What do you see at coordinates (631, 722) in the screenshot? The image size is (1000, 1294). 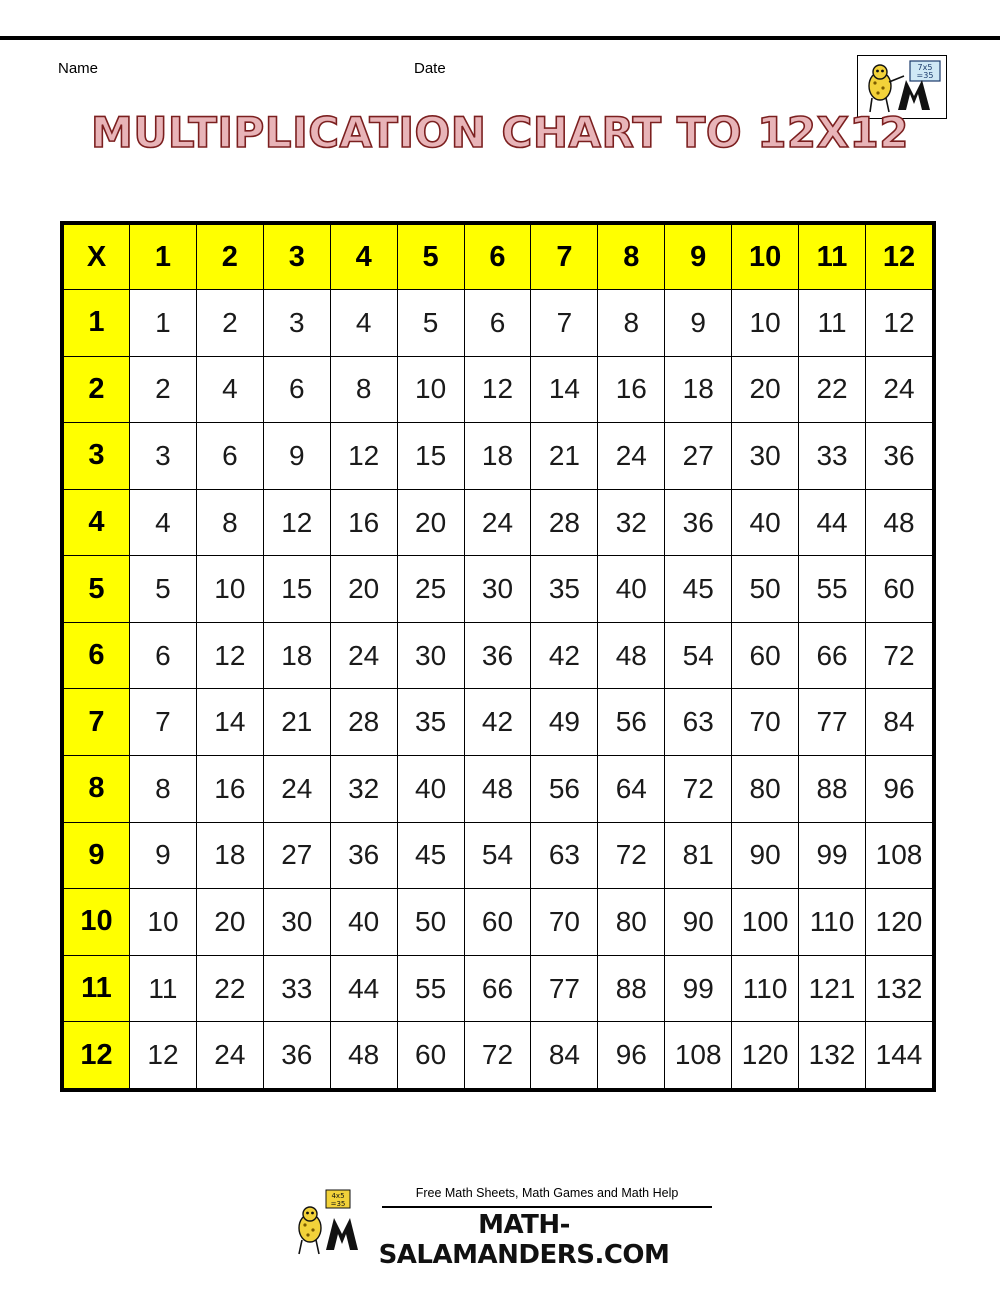 I see `cell: 56` at bounding box center [631, 722].